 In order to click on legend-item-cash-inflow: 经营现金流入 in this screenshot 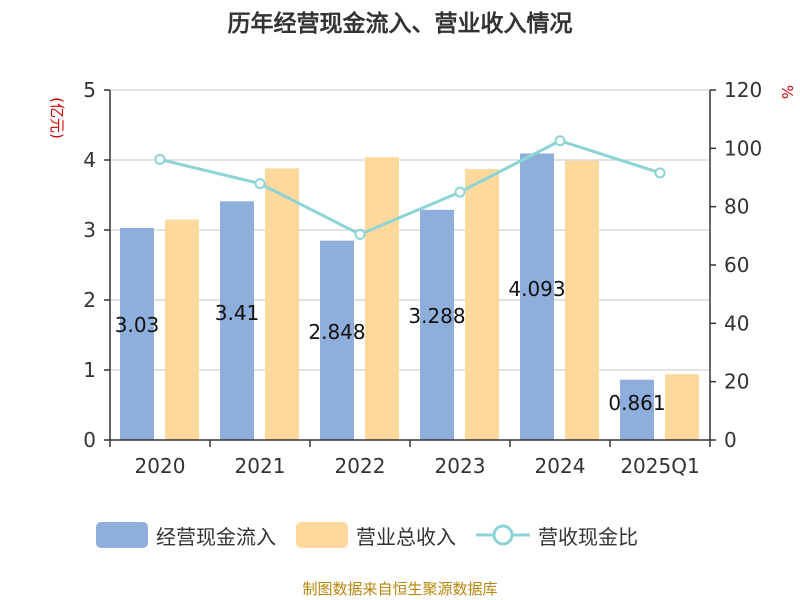, I will do `click(186, 535)`.